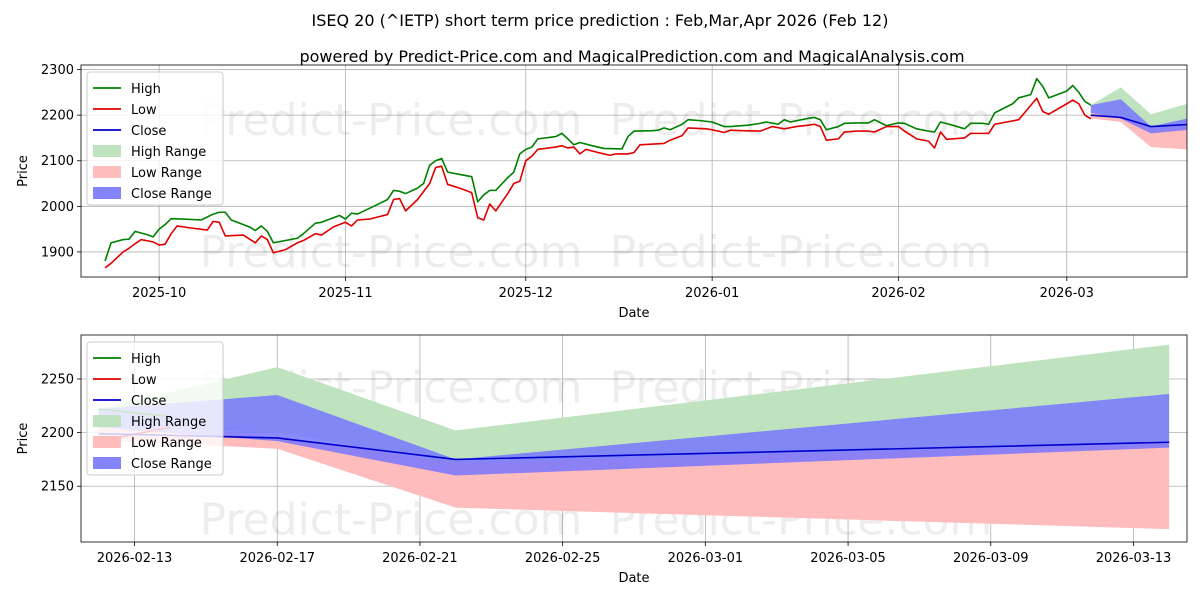 Image resolution: width=1200 pixels, height=600 pixels. I want to click on x-tick-label: 2026-02, so click(898, 293).